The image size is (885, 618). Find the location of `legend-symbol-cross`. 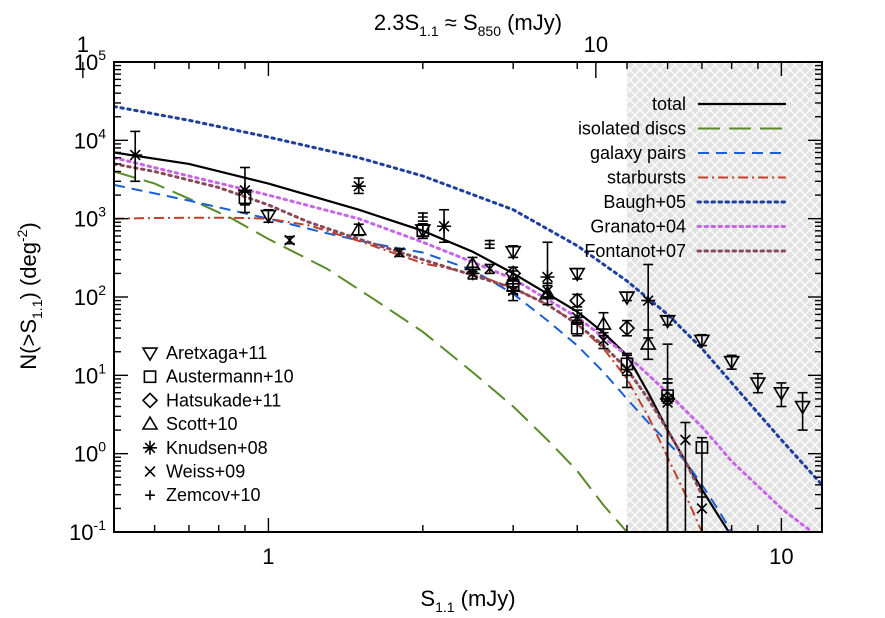

legend-symbol-cross is located at coordinates (150, 471).